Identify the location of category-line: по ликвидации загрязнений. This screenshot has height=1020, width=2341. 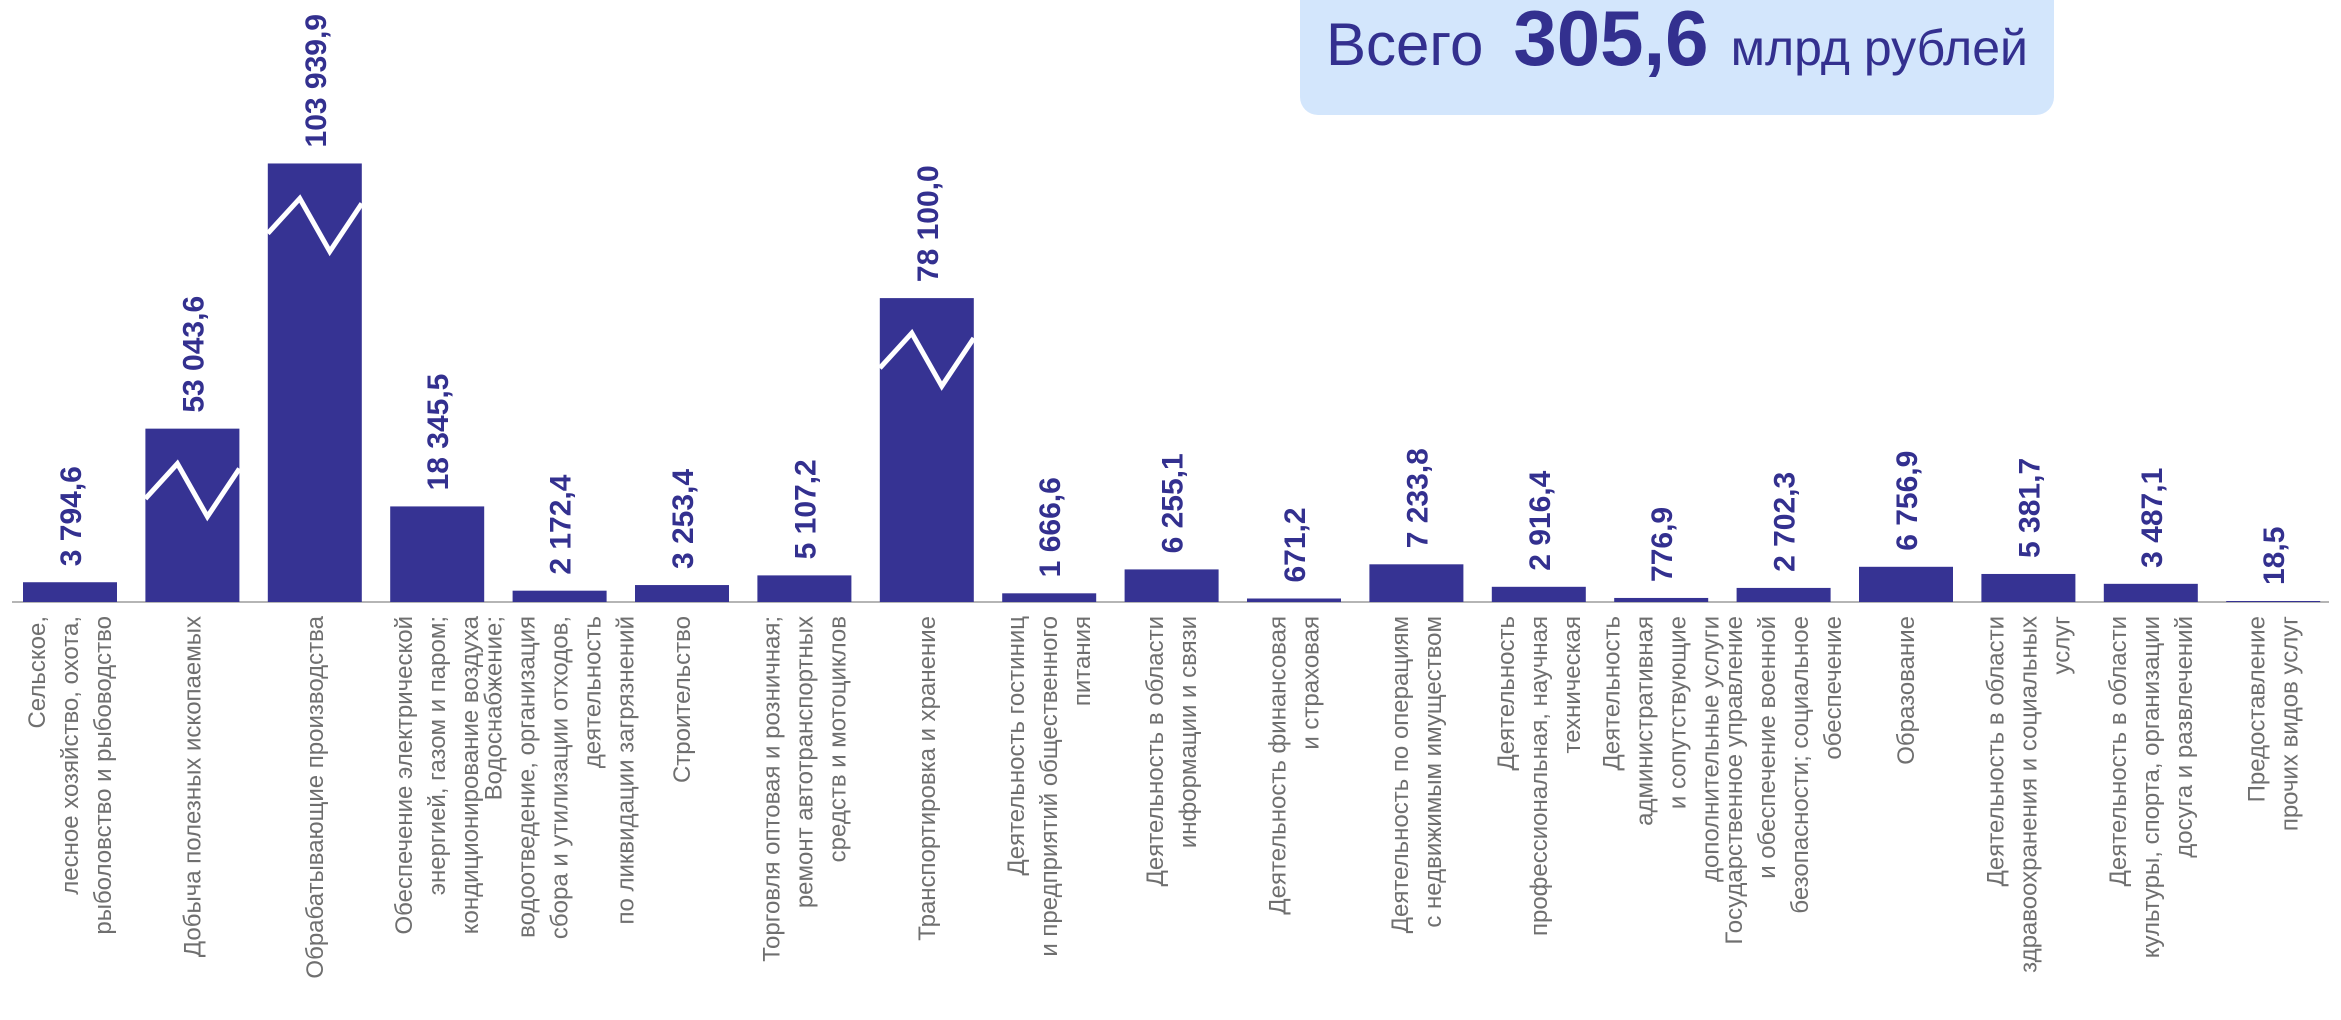
(626, 770).